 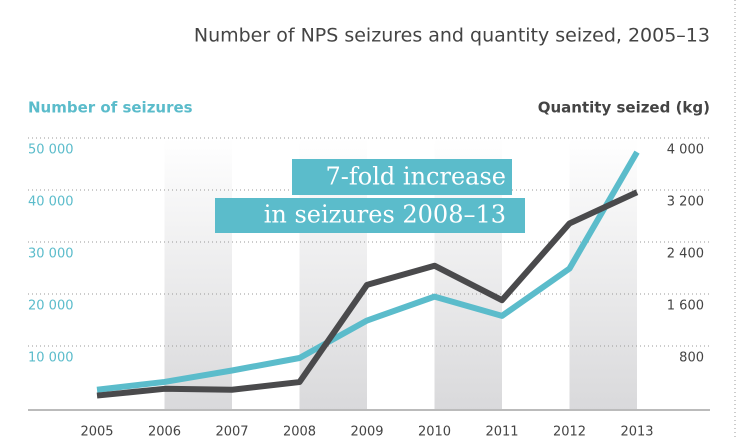 What do you see at coordinates (51, 202) in the screenshot?
I see `y-tick-label: 40 000` at bounding box center [51, 202].